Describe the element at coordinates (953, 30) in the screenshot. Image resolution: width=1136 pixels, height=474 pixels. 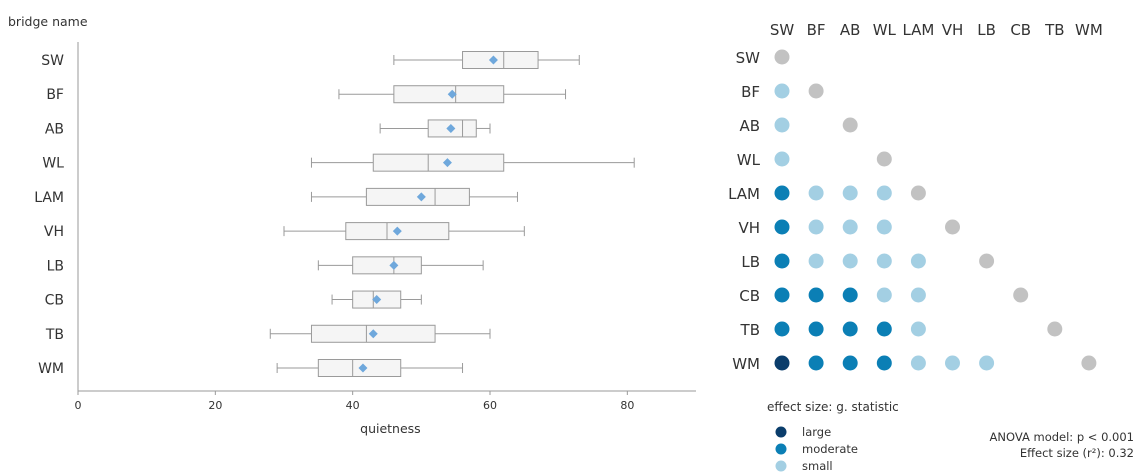
I see `matrix-column-label: VH` at that location.